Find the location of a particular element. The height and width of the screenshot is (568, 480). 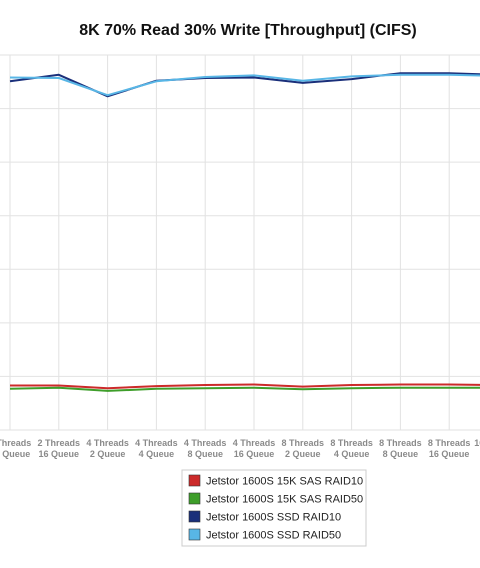

legend-entry-label: Jetstor 1600S 15K SAS RAID10 is located at coordinates (284, 482).